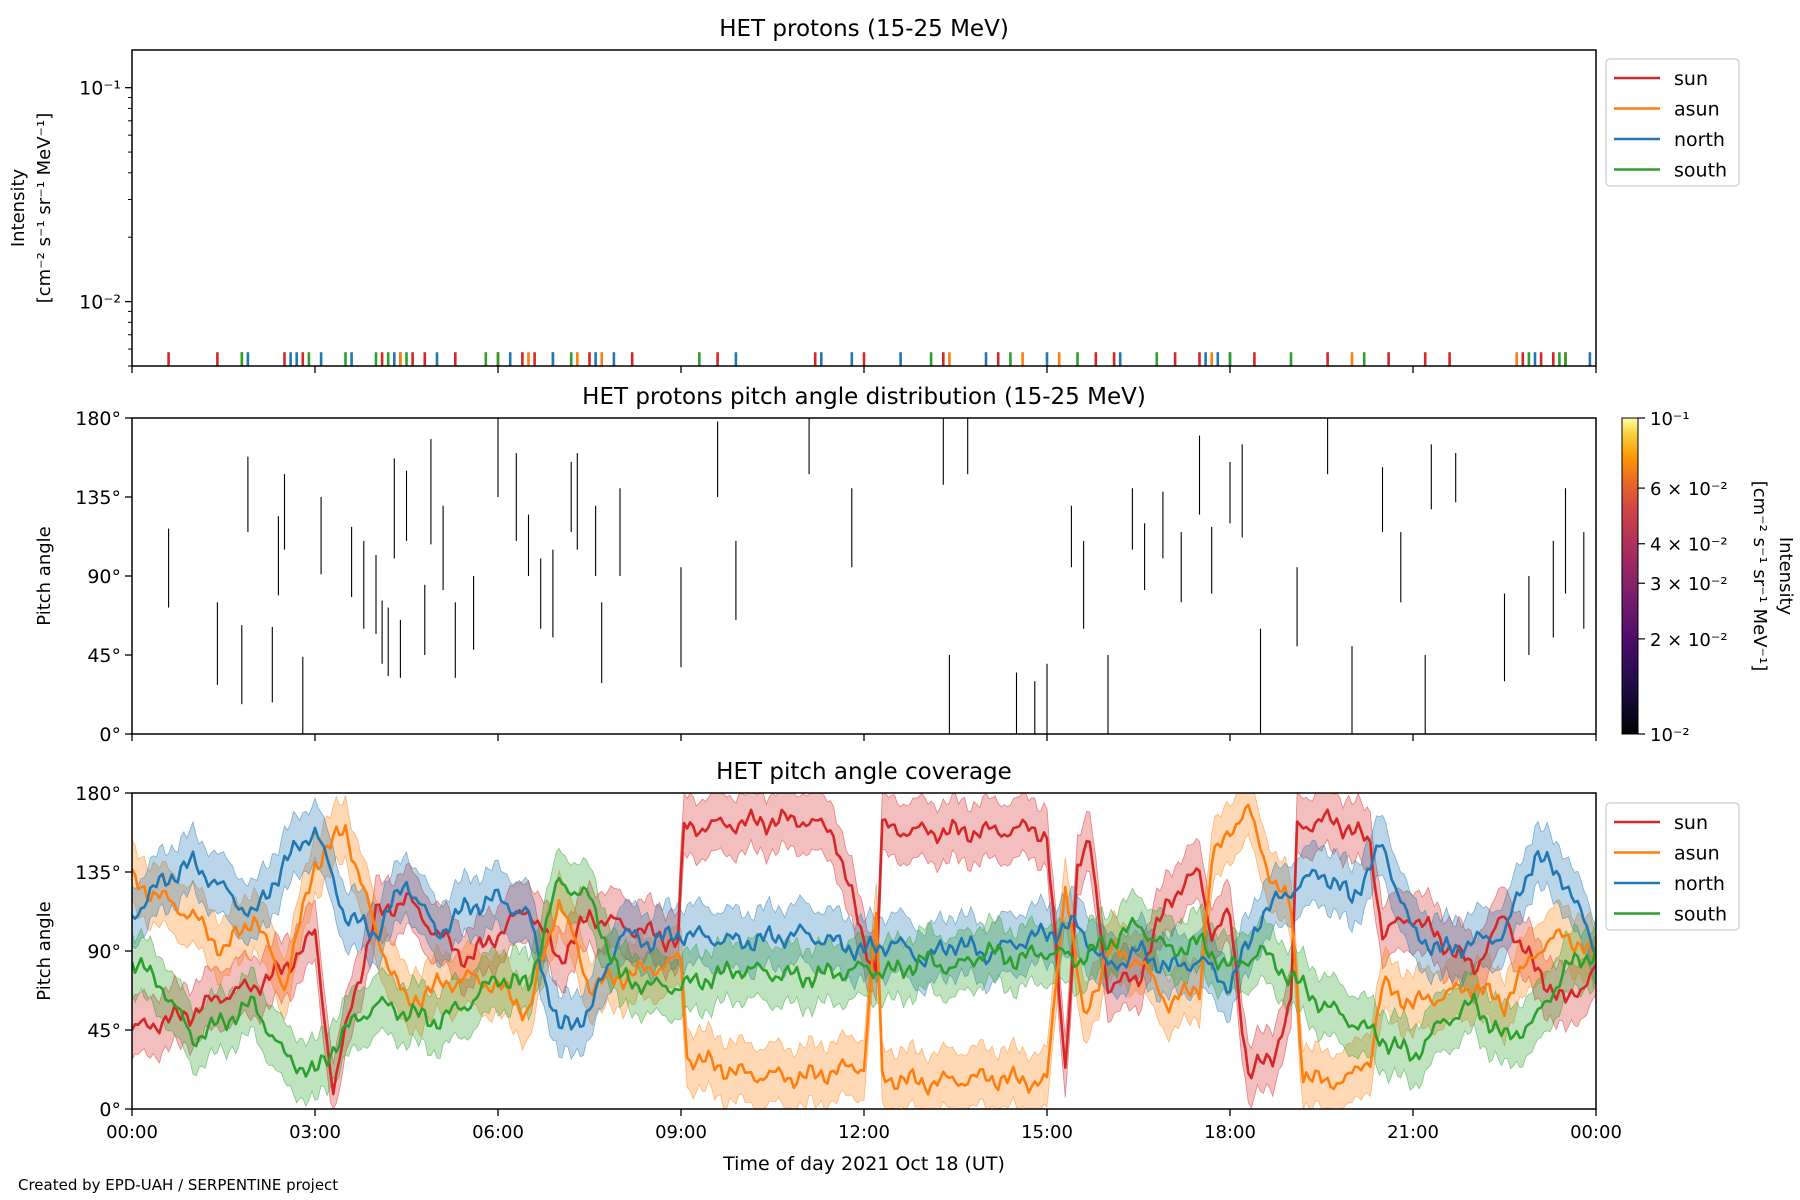 Image resolution: width=1800 pixels, height=1200 pixels. What do you see at coordinates (18, 207) in the screenshot?
I see `y-axis-label: Intensity` at bounding box center [18, 207].